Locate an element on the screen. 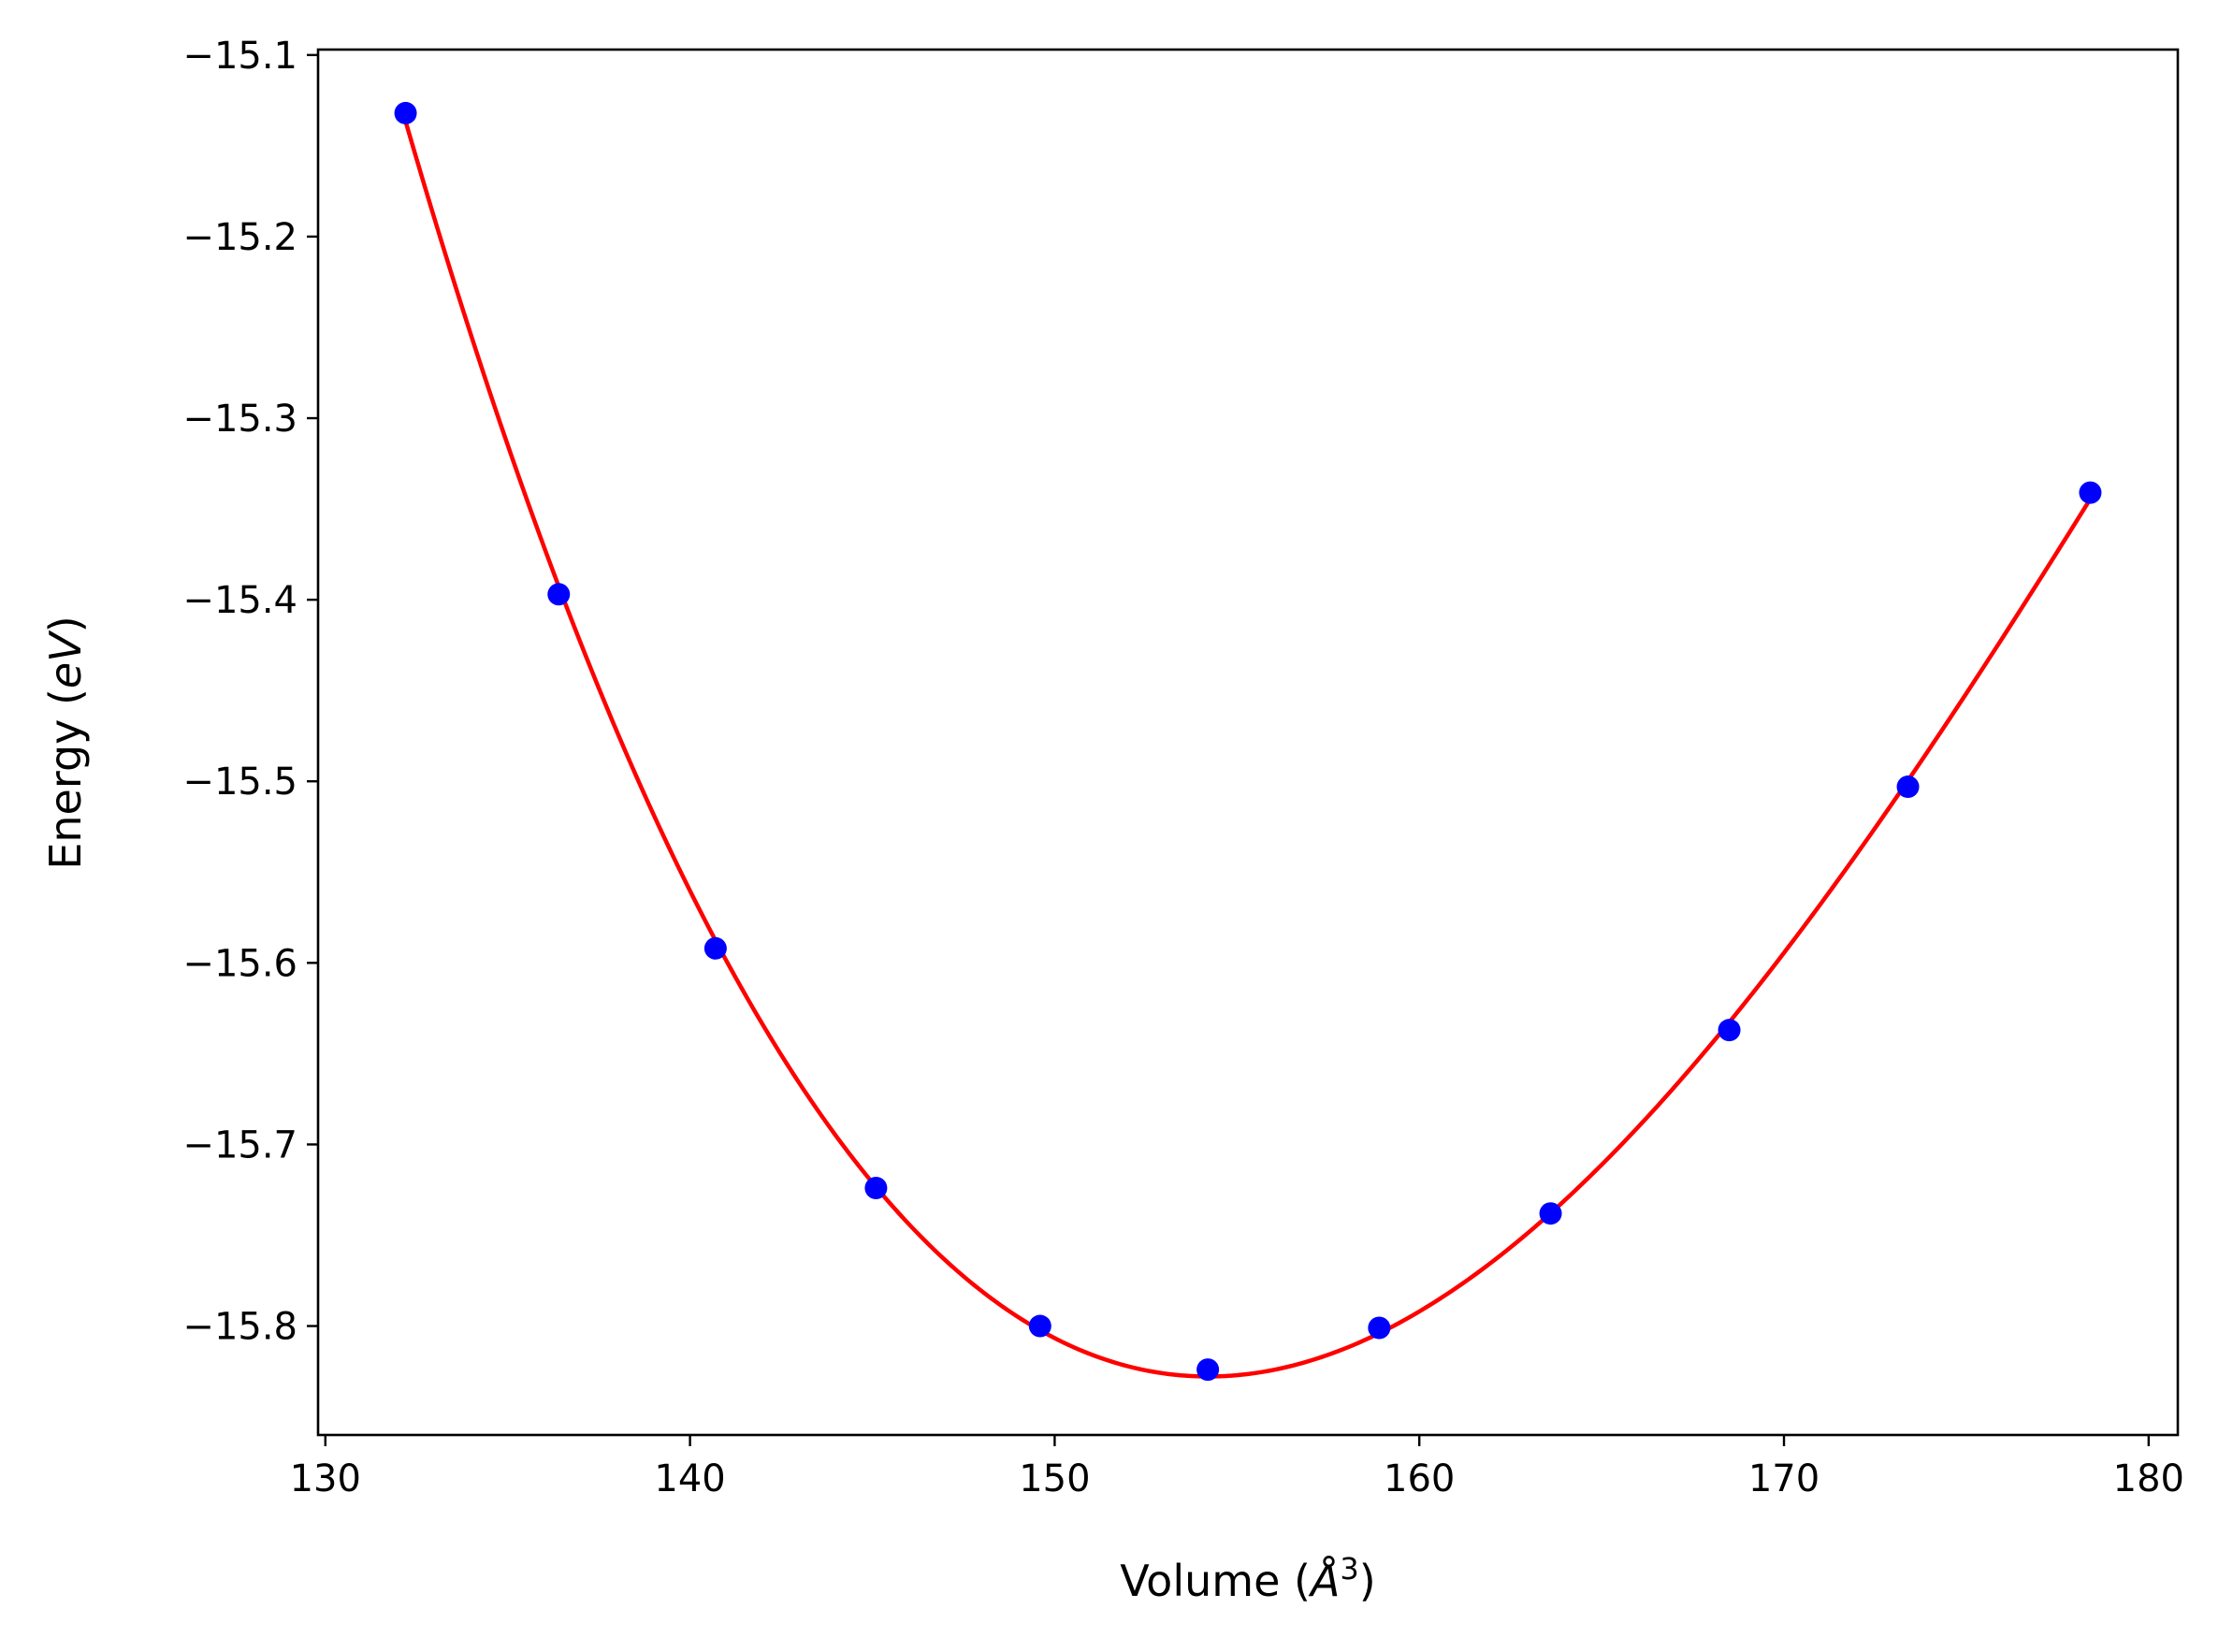 This screenshot has height=1652, width=2233. x-tick-label: 160 is located at coordinates (1419, 1478).